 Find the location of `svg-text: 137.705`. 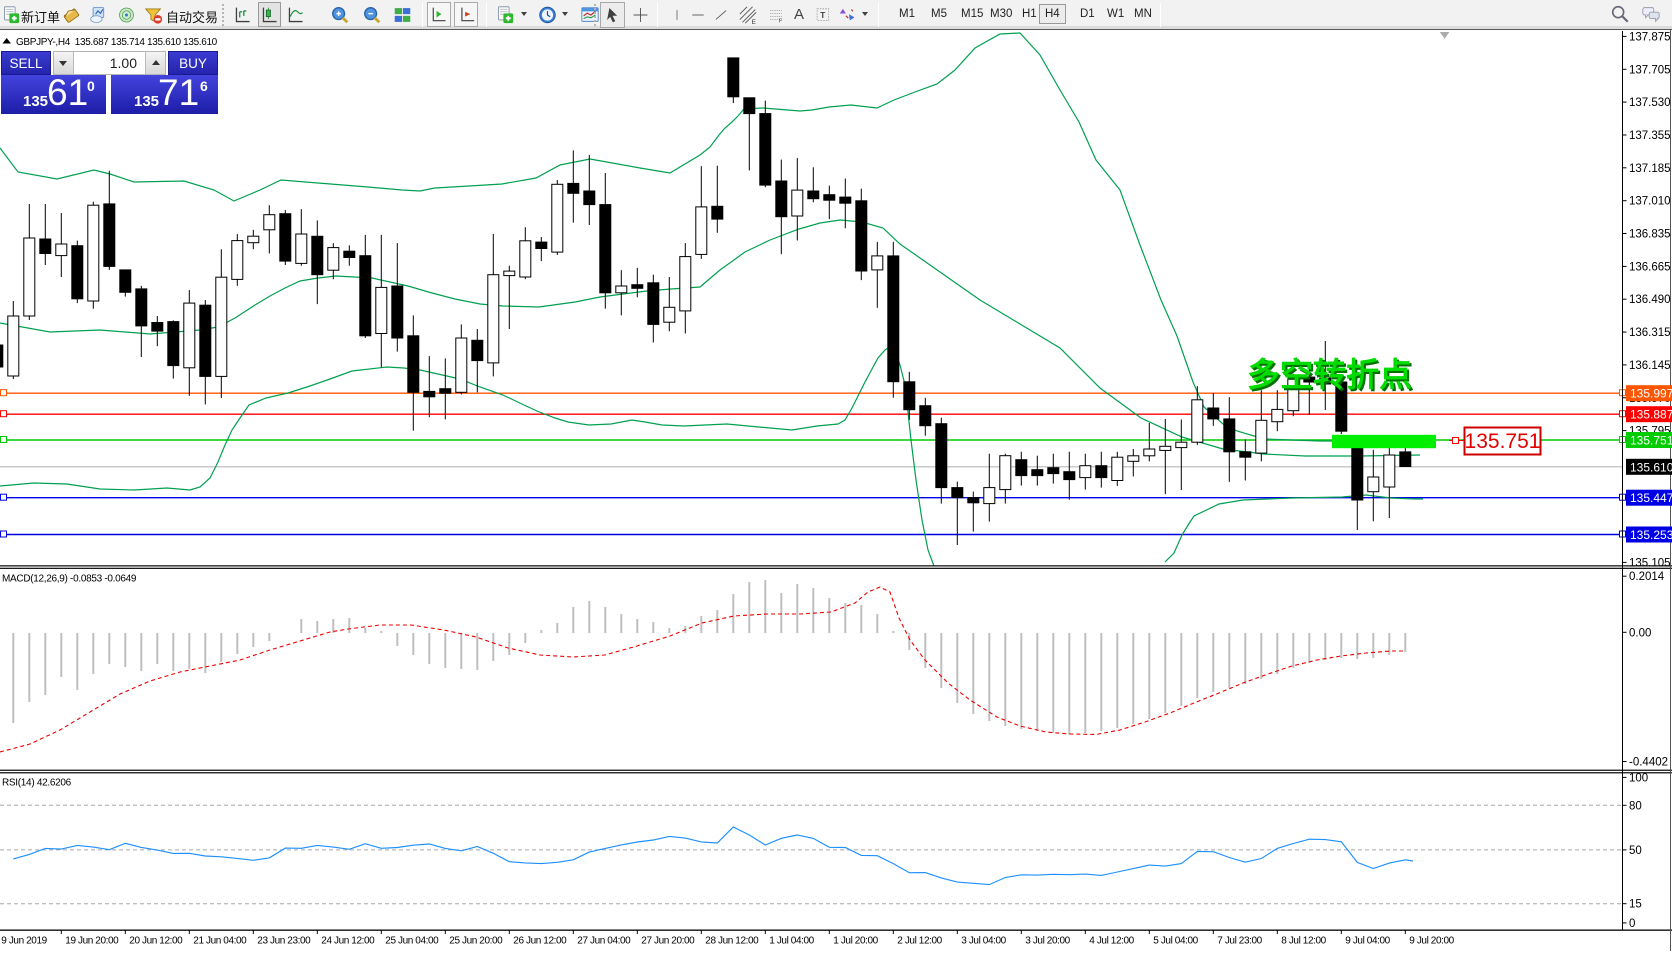

svg-text: 137.705 is located at coordinates (1650, 70).